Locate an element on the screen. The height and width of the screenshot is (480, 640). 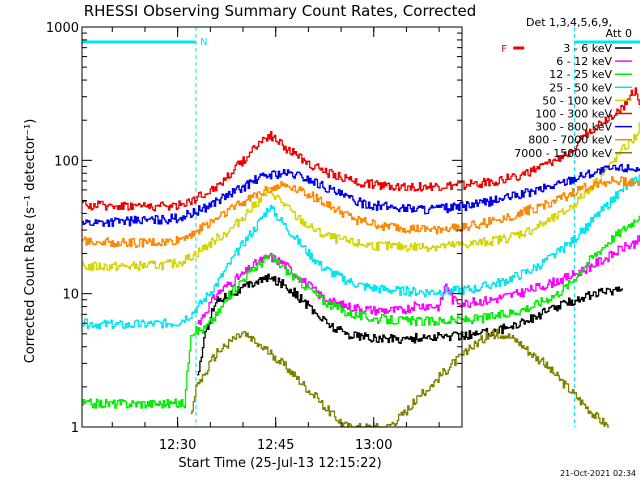
y-tick-label: 1 is located at coordinates (75, 428).